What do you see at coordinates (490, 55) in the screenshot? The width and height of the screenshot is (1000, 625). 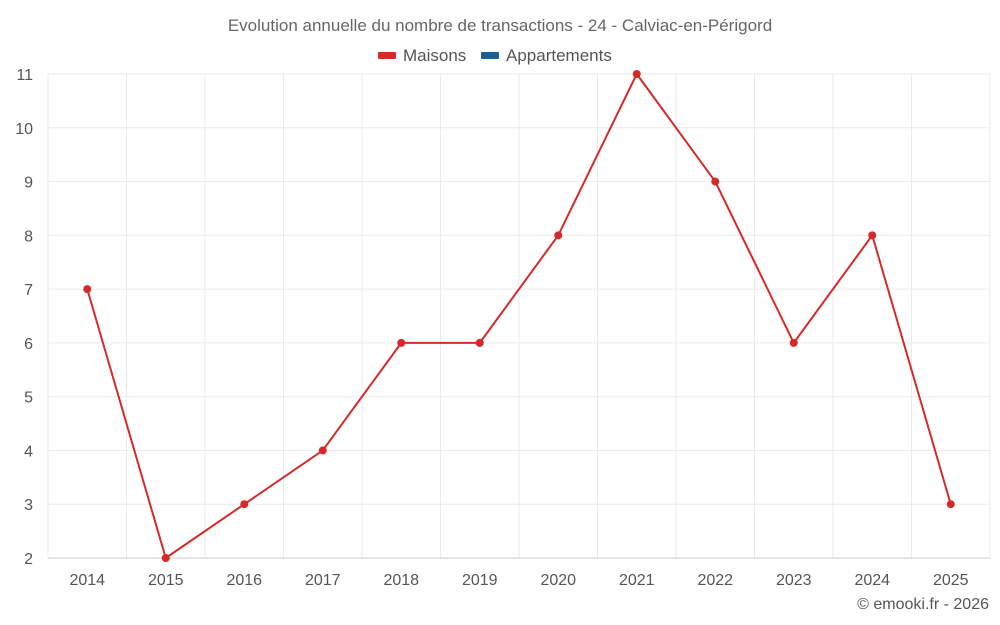 I see `legend-swatch-appartements` at bounding box center [490, 55].